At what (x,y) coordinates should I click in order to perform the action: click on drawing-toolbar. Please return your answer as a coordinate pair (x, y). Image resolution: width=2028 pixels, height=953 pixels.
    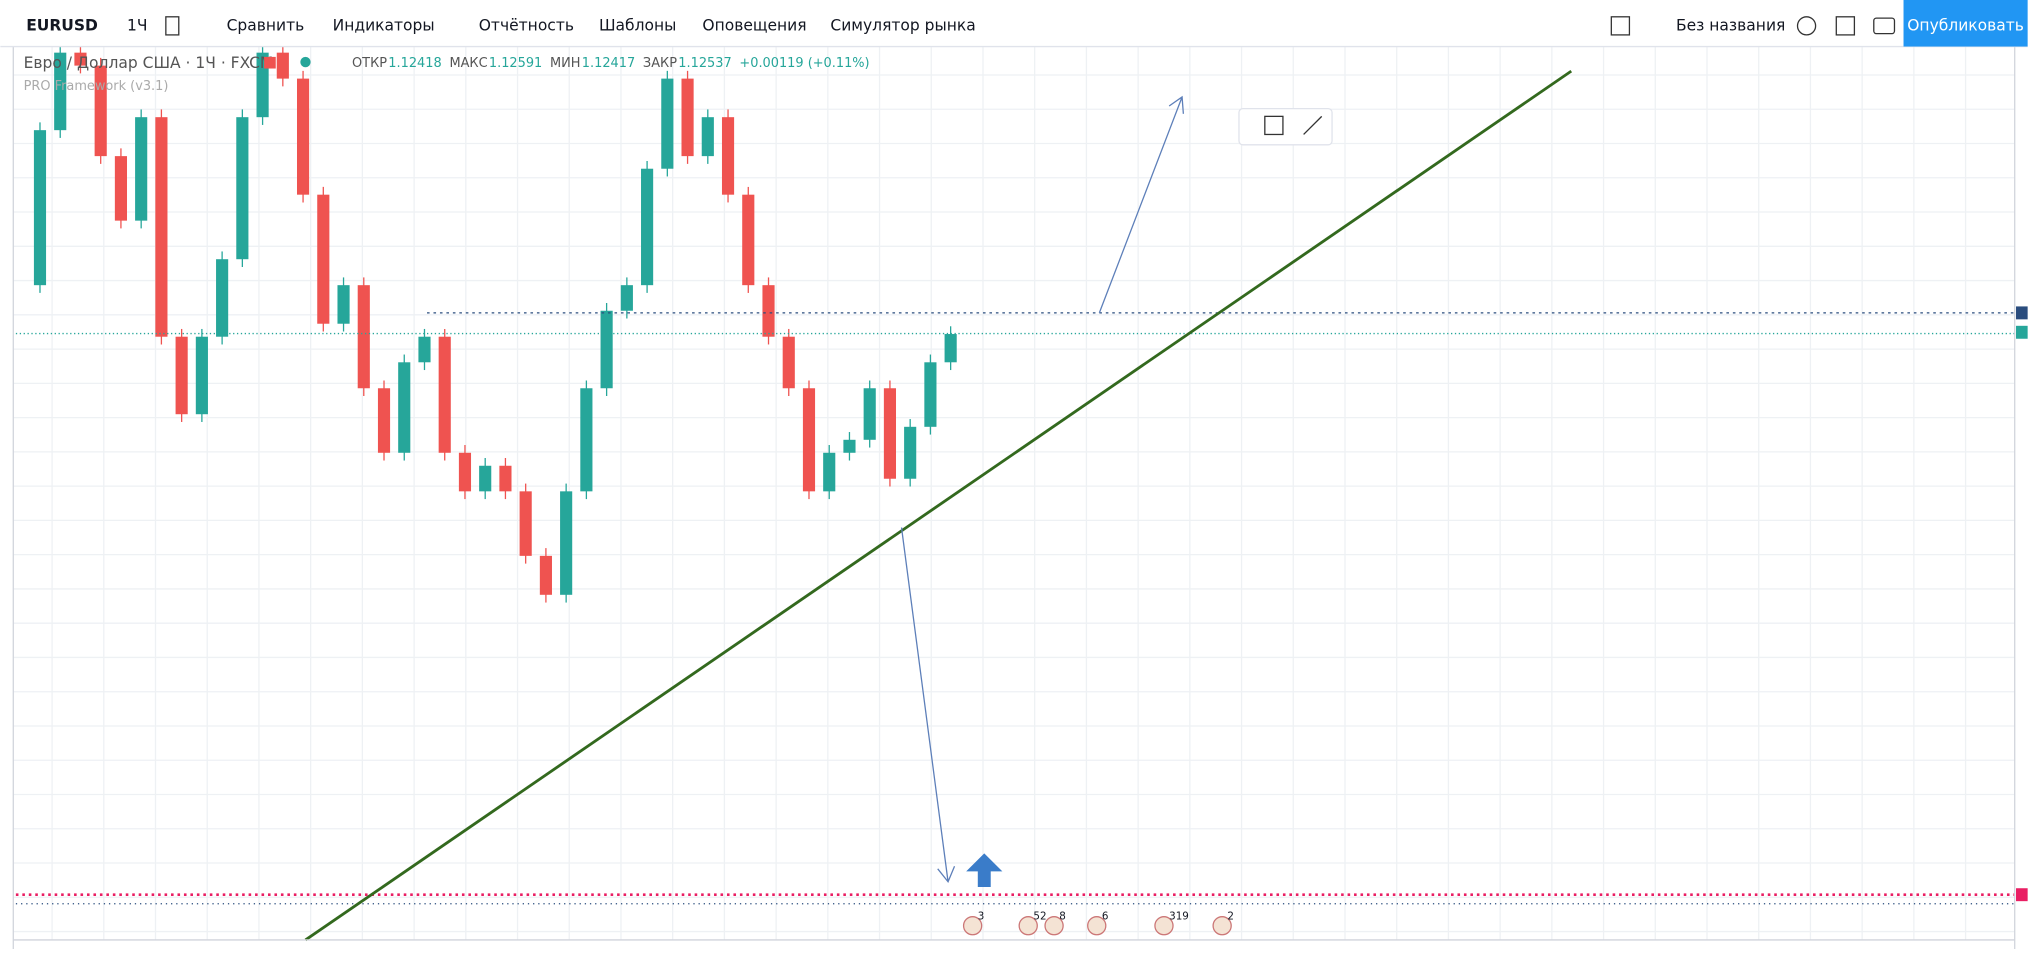
    Looking at the image, I should click on (1285, 126).